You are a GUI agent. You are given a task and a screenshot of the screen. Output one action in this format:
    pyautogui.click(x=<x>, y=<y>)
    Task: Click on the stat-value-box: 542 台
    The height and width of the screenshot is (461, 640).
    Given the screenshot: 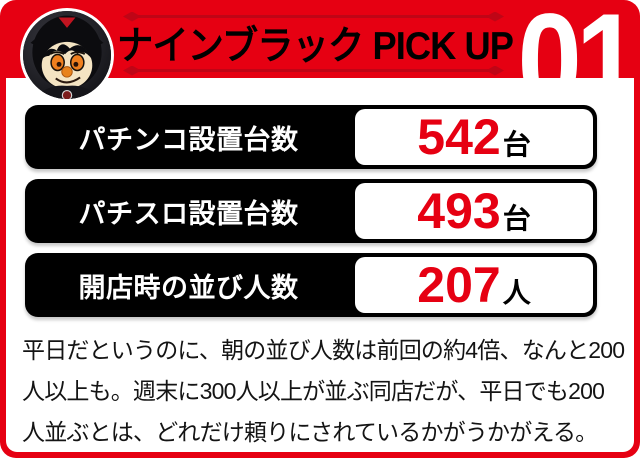 What is the action you would take?
    pyautogui.click(x=474, y=137)
    